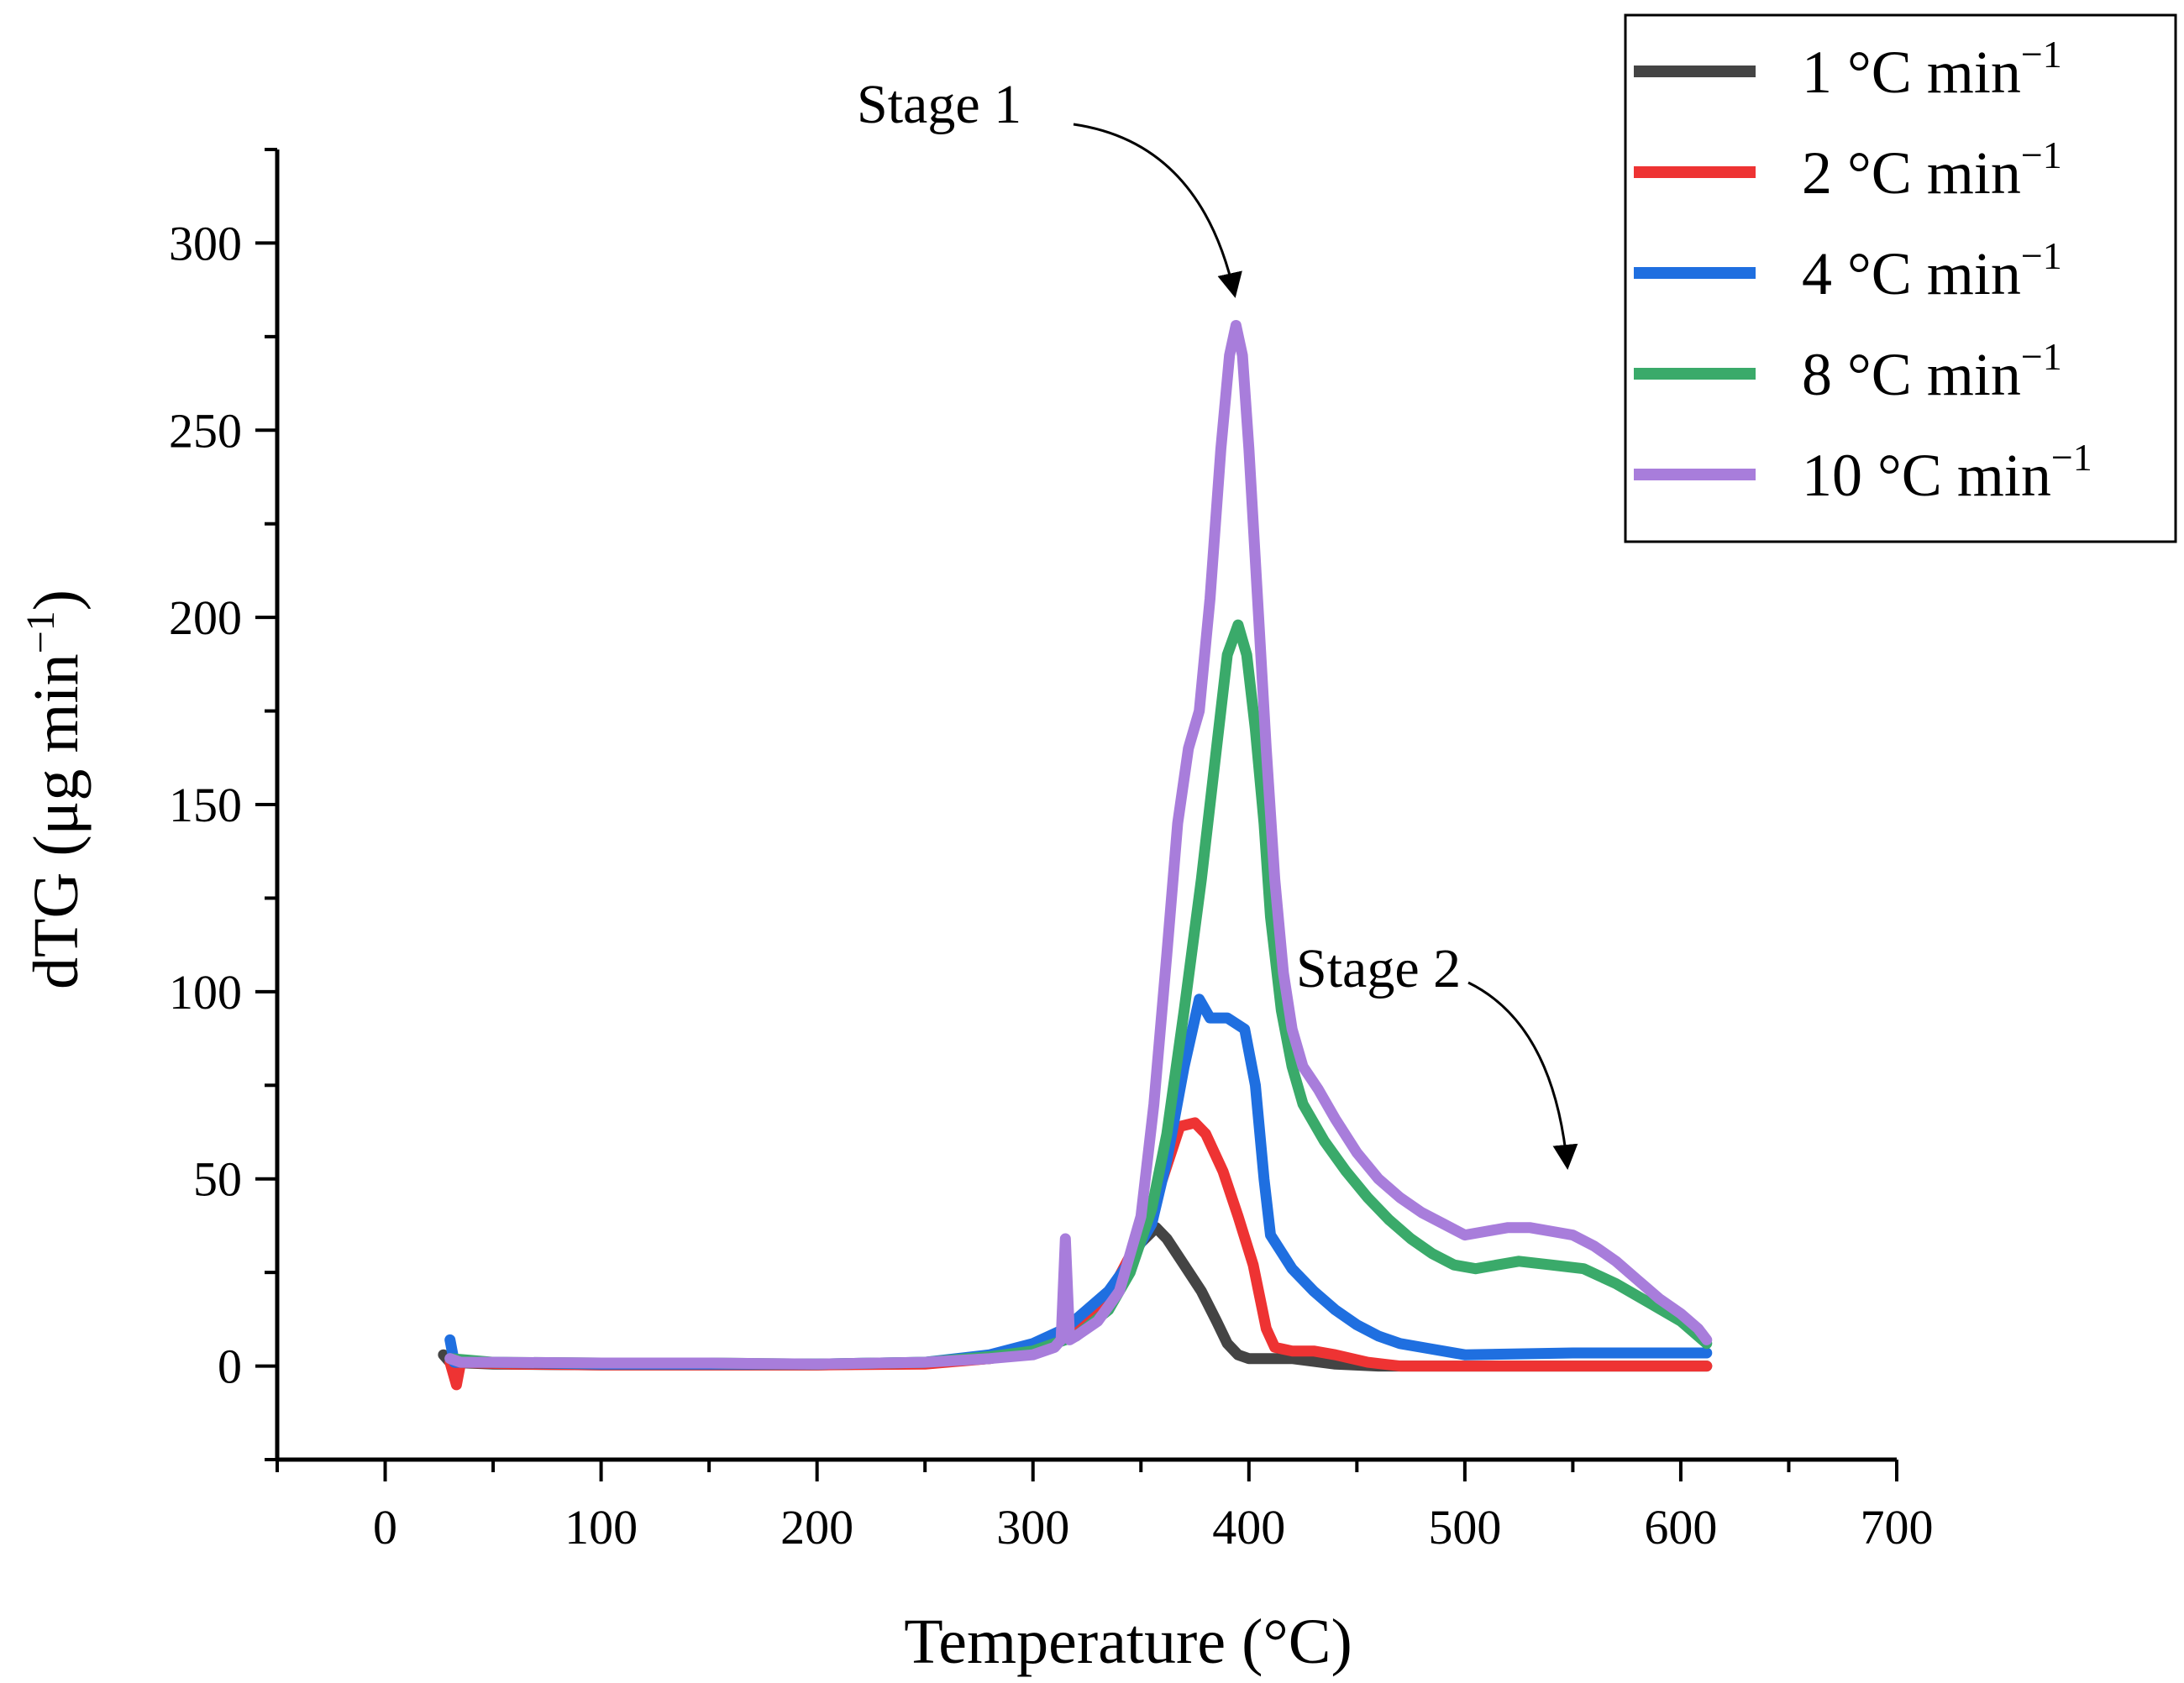  What do you see at coordinates (1911, 173) in the screenshot?
I see `legend-label-text: 2 °C min` at bounding box center [1911, 173].